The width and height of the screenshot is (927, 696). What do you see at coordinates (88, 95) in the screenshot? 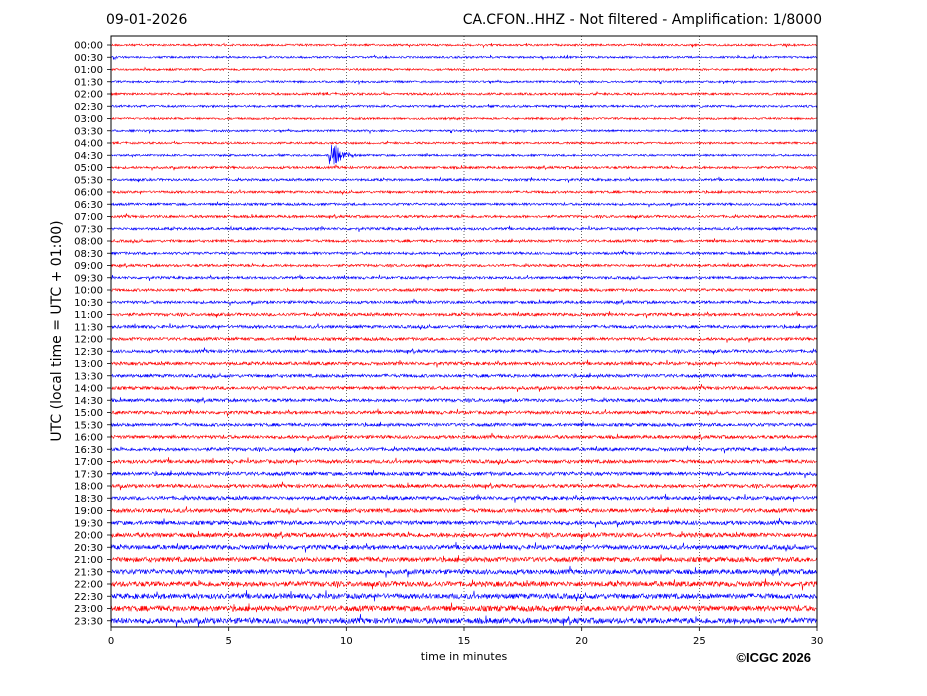
I see `y-tick-label: 02:00` at bounding box center [88, 95].